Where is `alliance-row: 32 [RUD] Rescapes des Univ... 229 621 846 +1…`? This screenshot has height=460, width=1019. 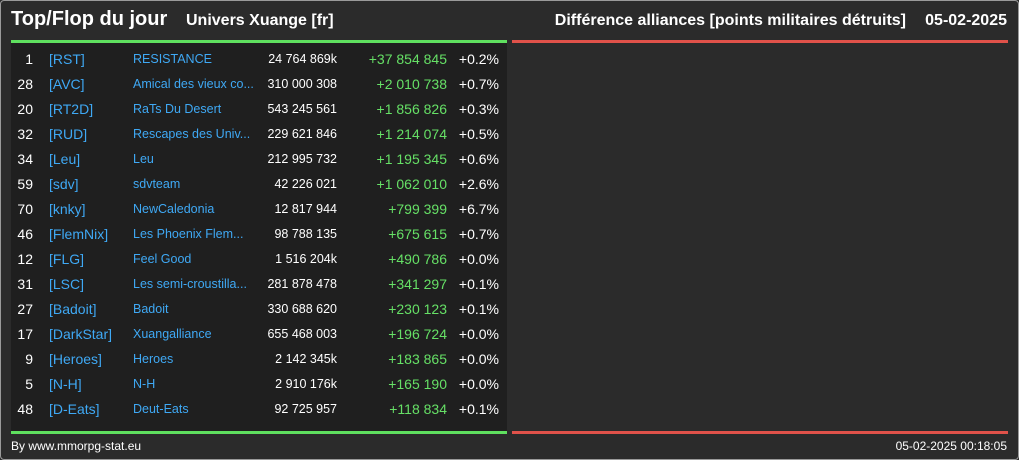
alliance-row: 32 [RUD] Rescapes des Univ... 229 621 846 +1… is located at coordinates (259, 134).